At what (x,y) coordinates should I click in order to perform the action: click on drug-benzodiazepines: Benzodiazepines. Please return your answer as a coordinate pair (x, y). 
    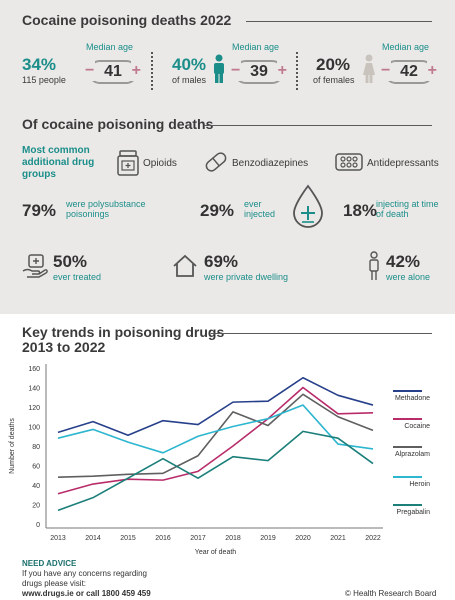
    Looking at the image, I should click on (270, 163).